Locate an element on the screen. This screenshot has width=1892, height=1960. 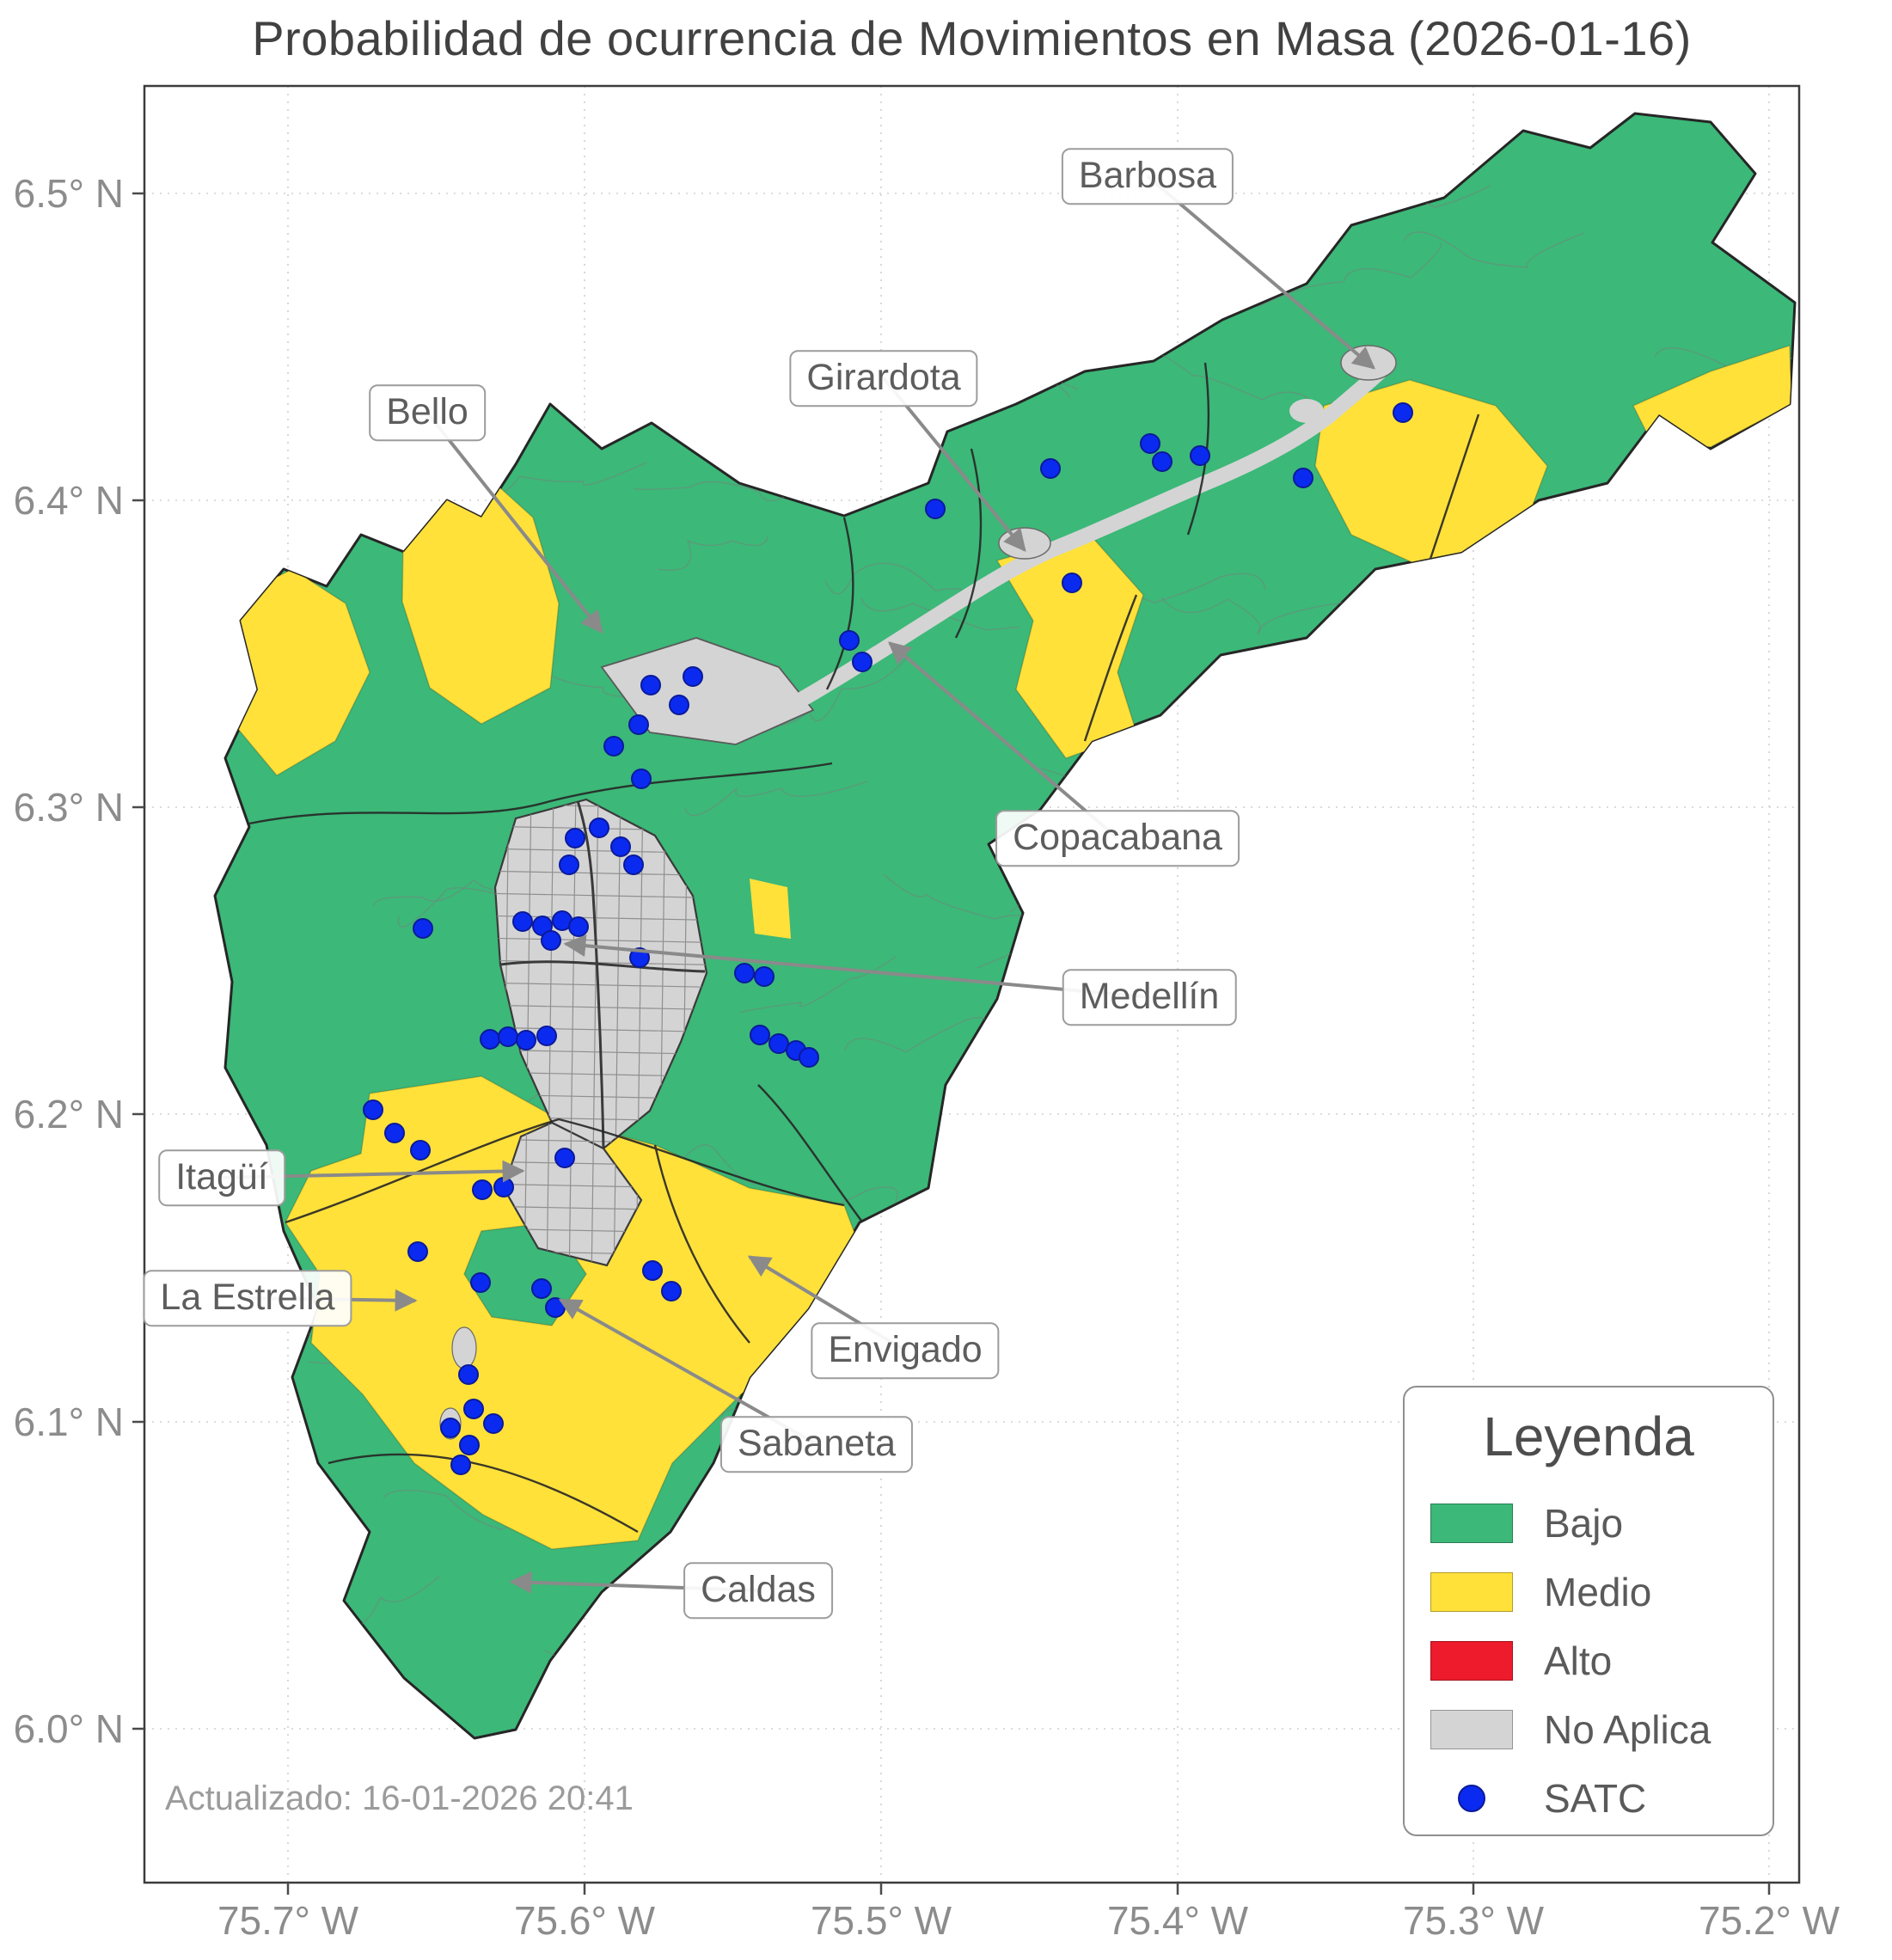
boundary-medellin-south is located at coordinates (565, 1171).